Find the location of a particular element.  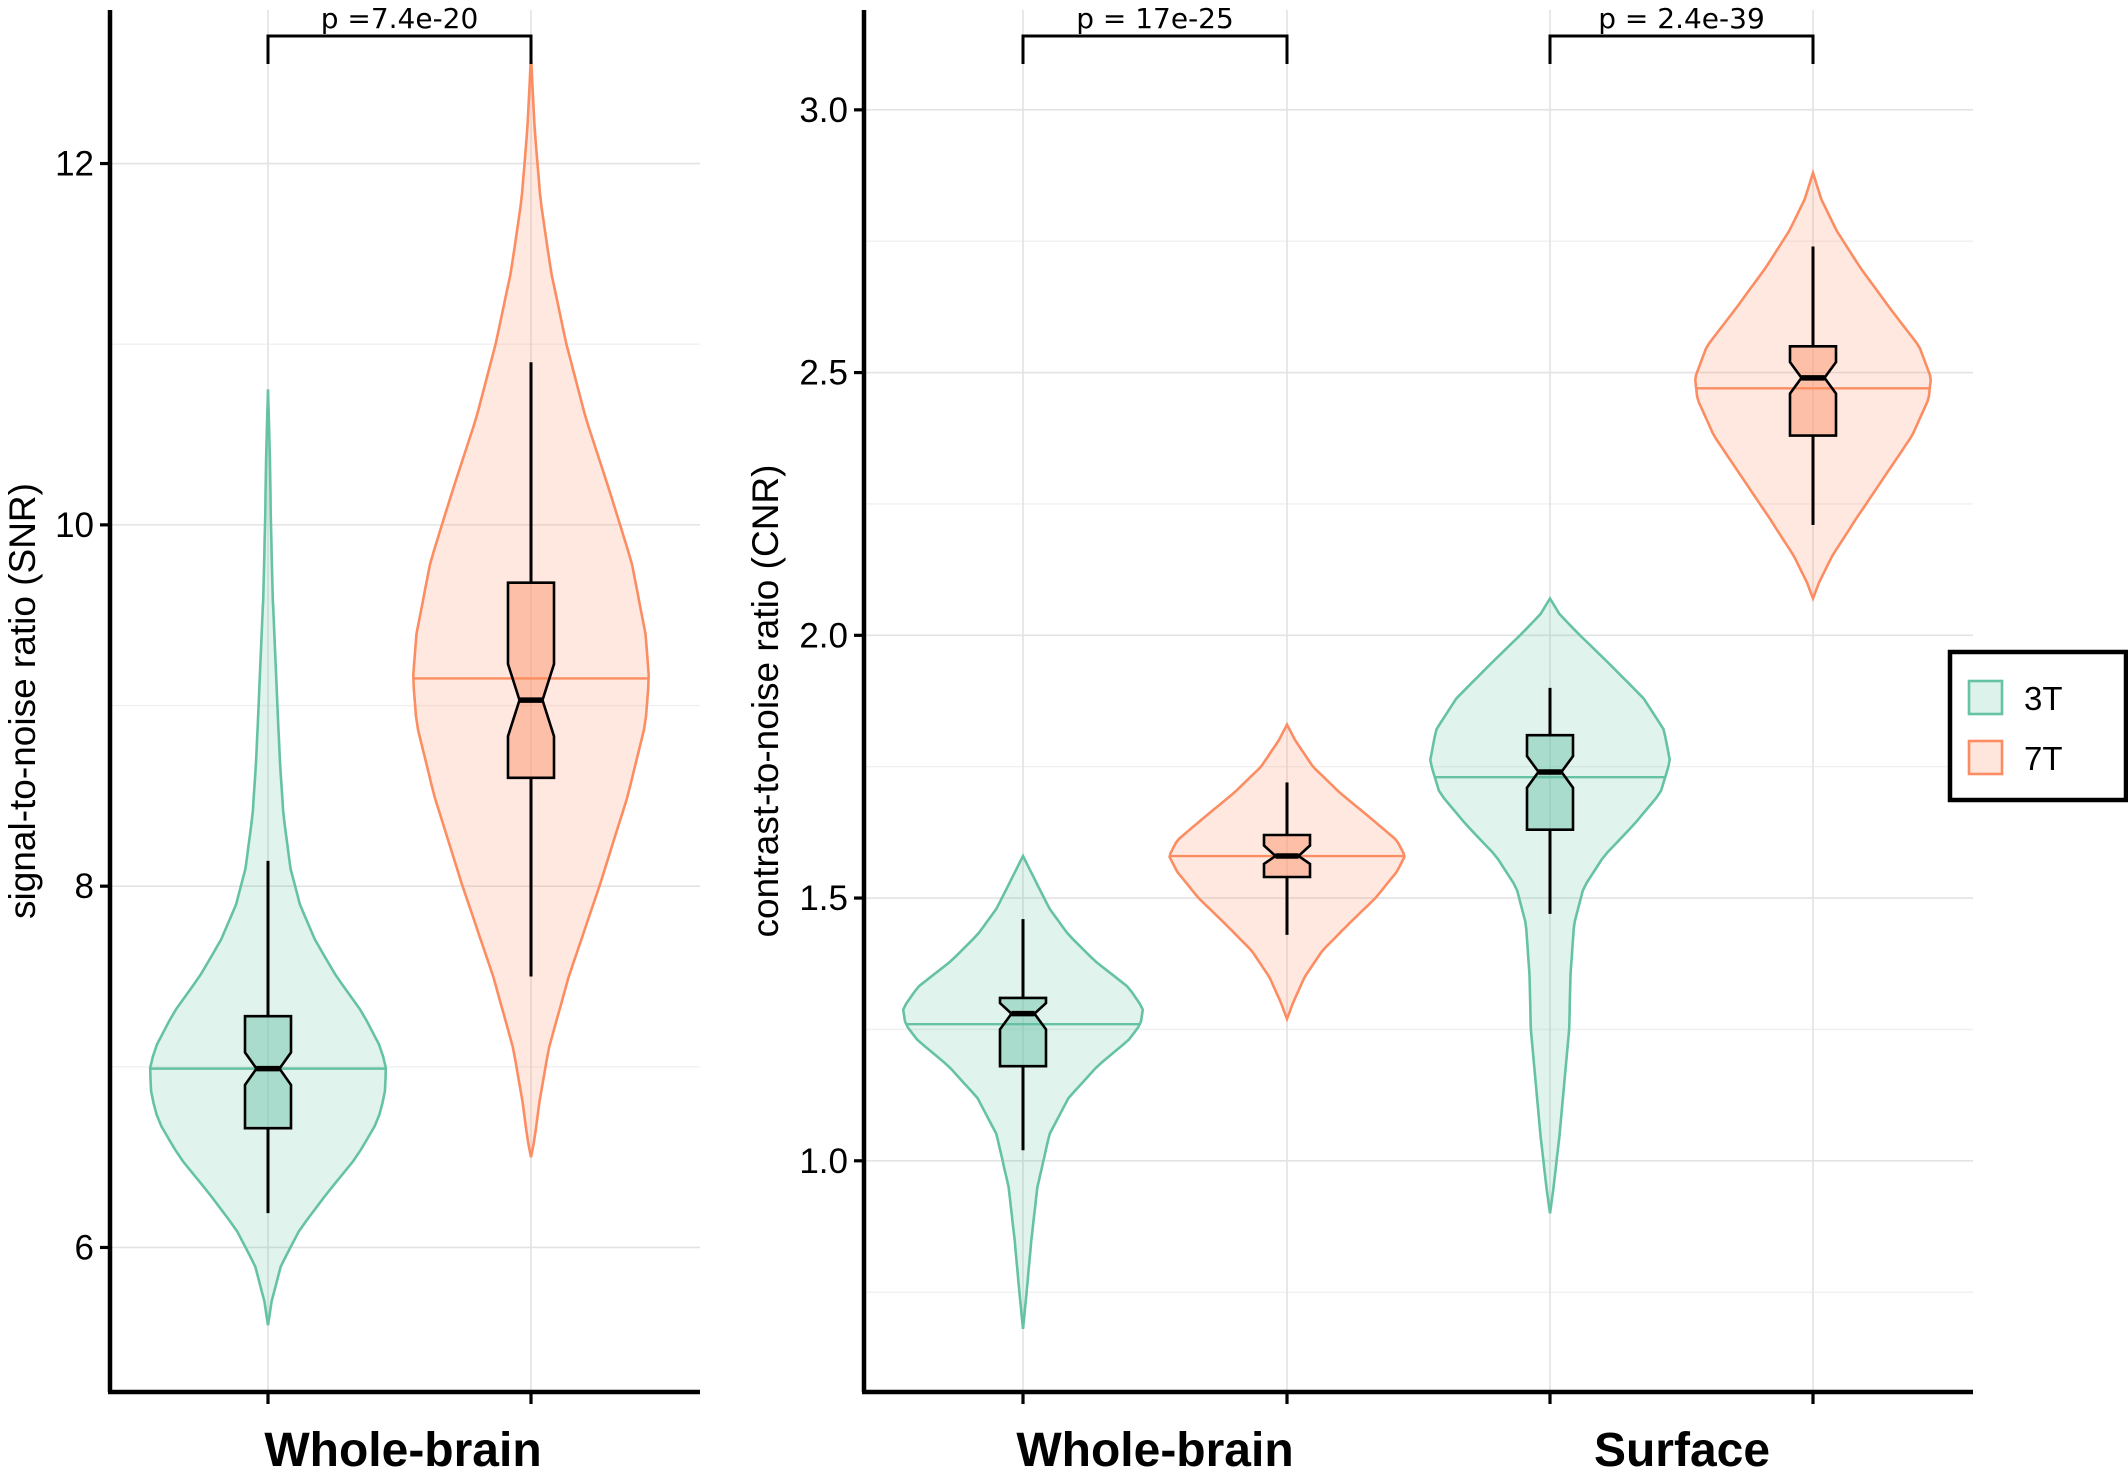

y-tick-label: 1.5 is located at coordinates (823, 898).